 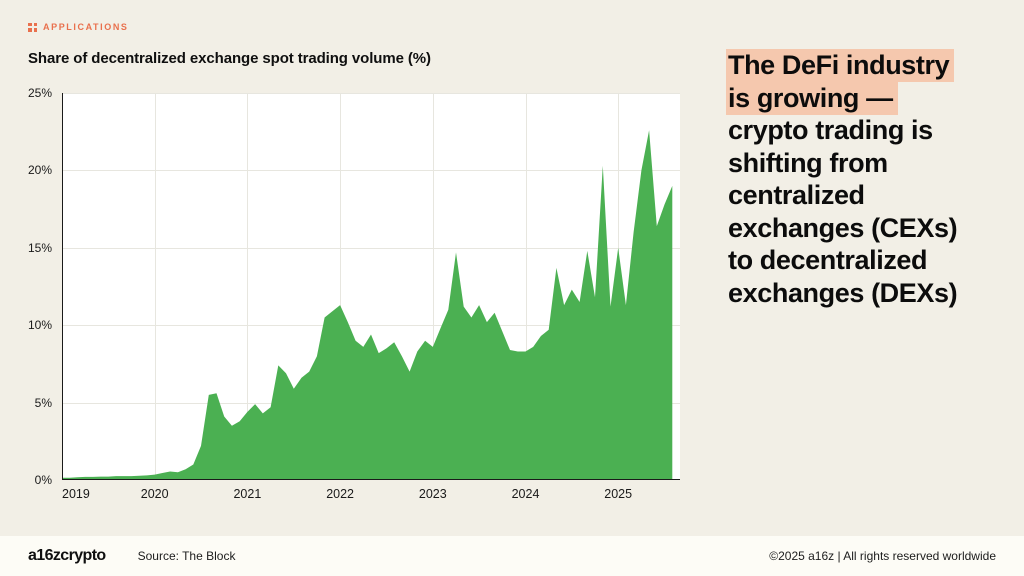 What do you see at coordinates (247, 494) in the screenshot?
I see `x-axis-tick-label: 2021` at bounding box center [247, 494].